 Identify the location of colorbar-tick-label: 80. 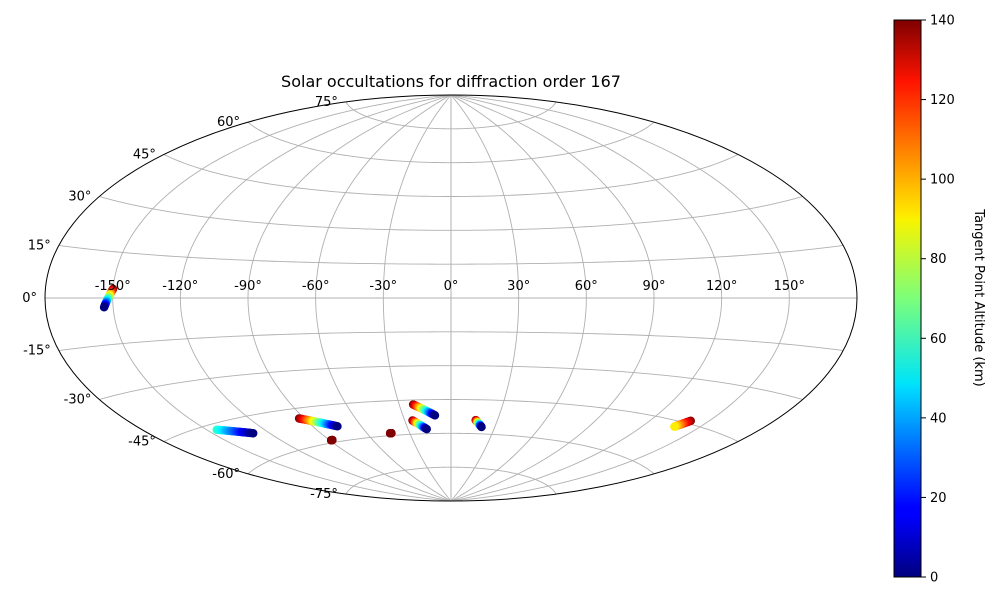
(938, 259).